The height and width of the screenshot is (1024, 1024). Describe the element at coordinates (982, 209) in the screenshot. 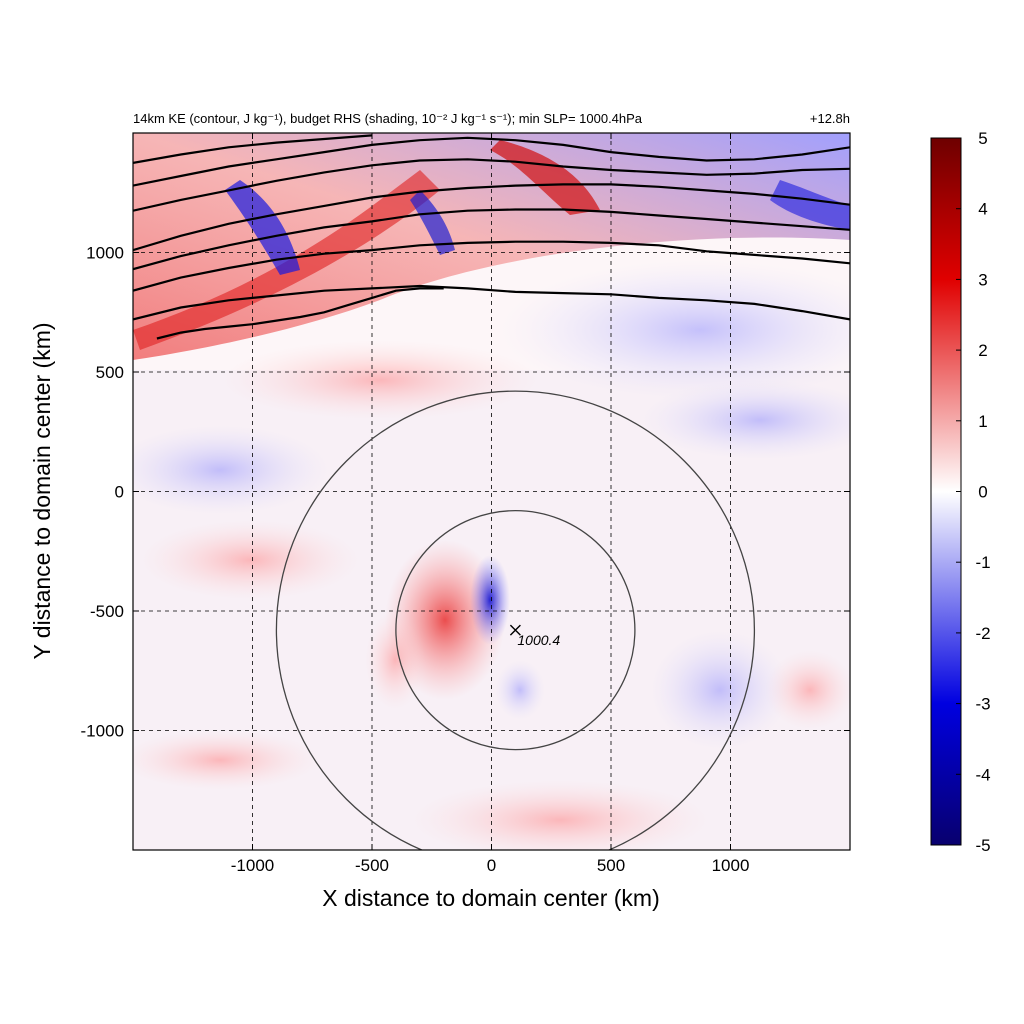

I see `colorbar-tick-label: 4` at that location.